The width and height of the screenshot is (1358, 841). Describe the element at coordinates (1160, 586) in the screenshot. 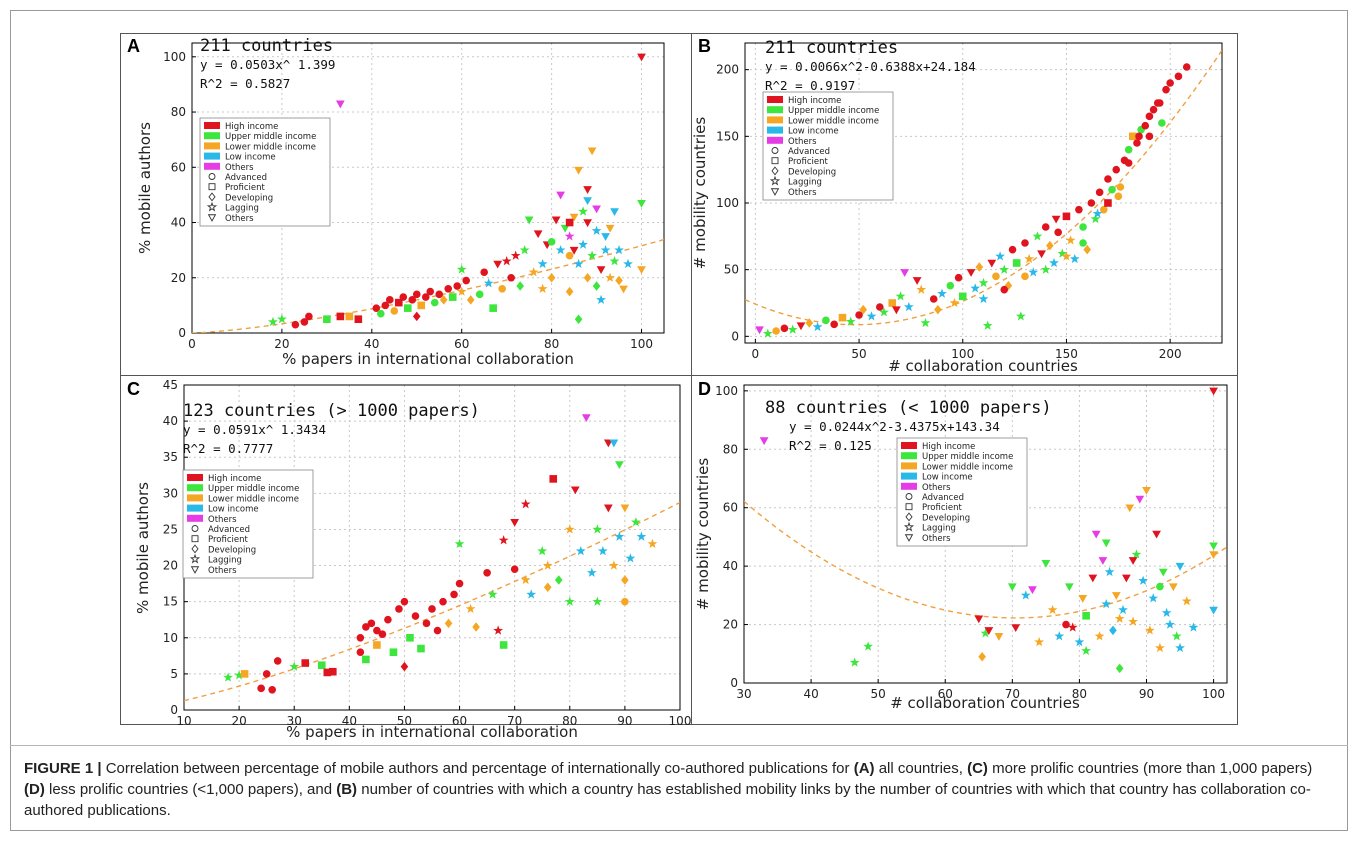

I see `data-point-d-circle` at that location.